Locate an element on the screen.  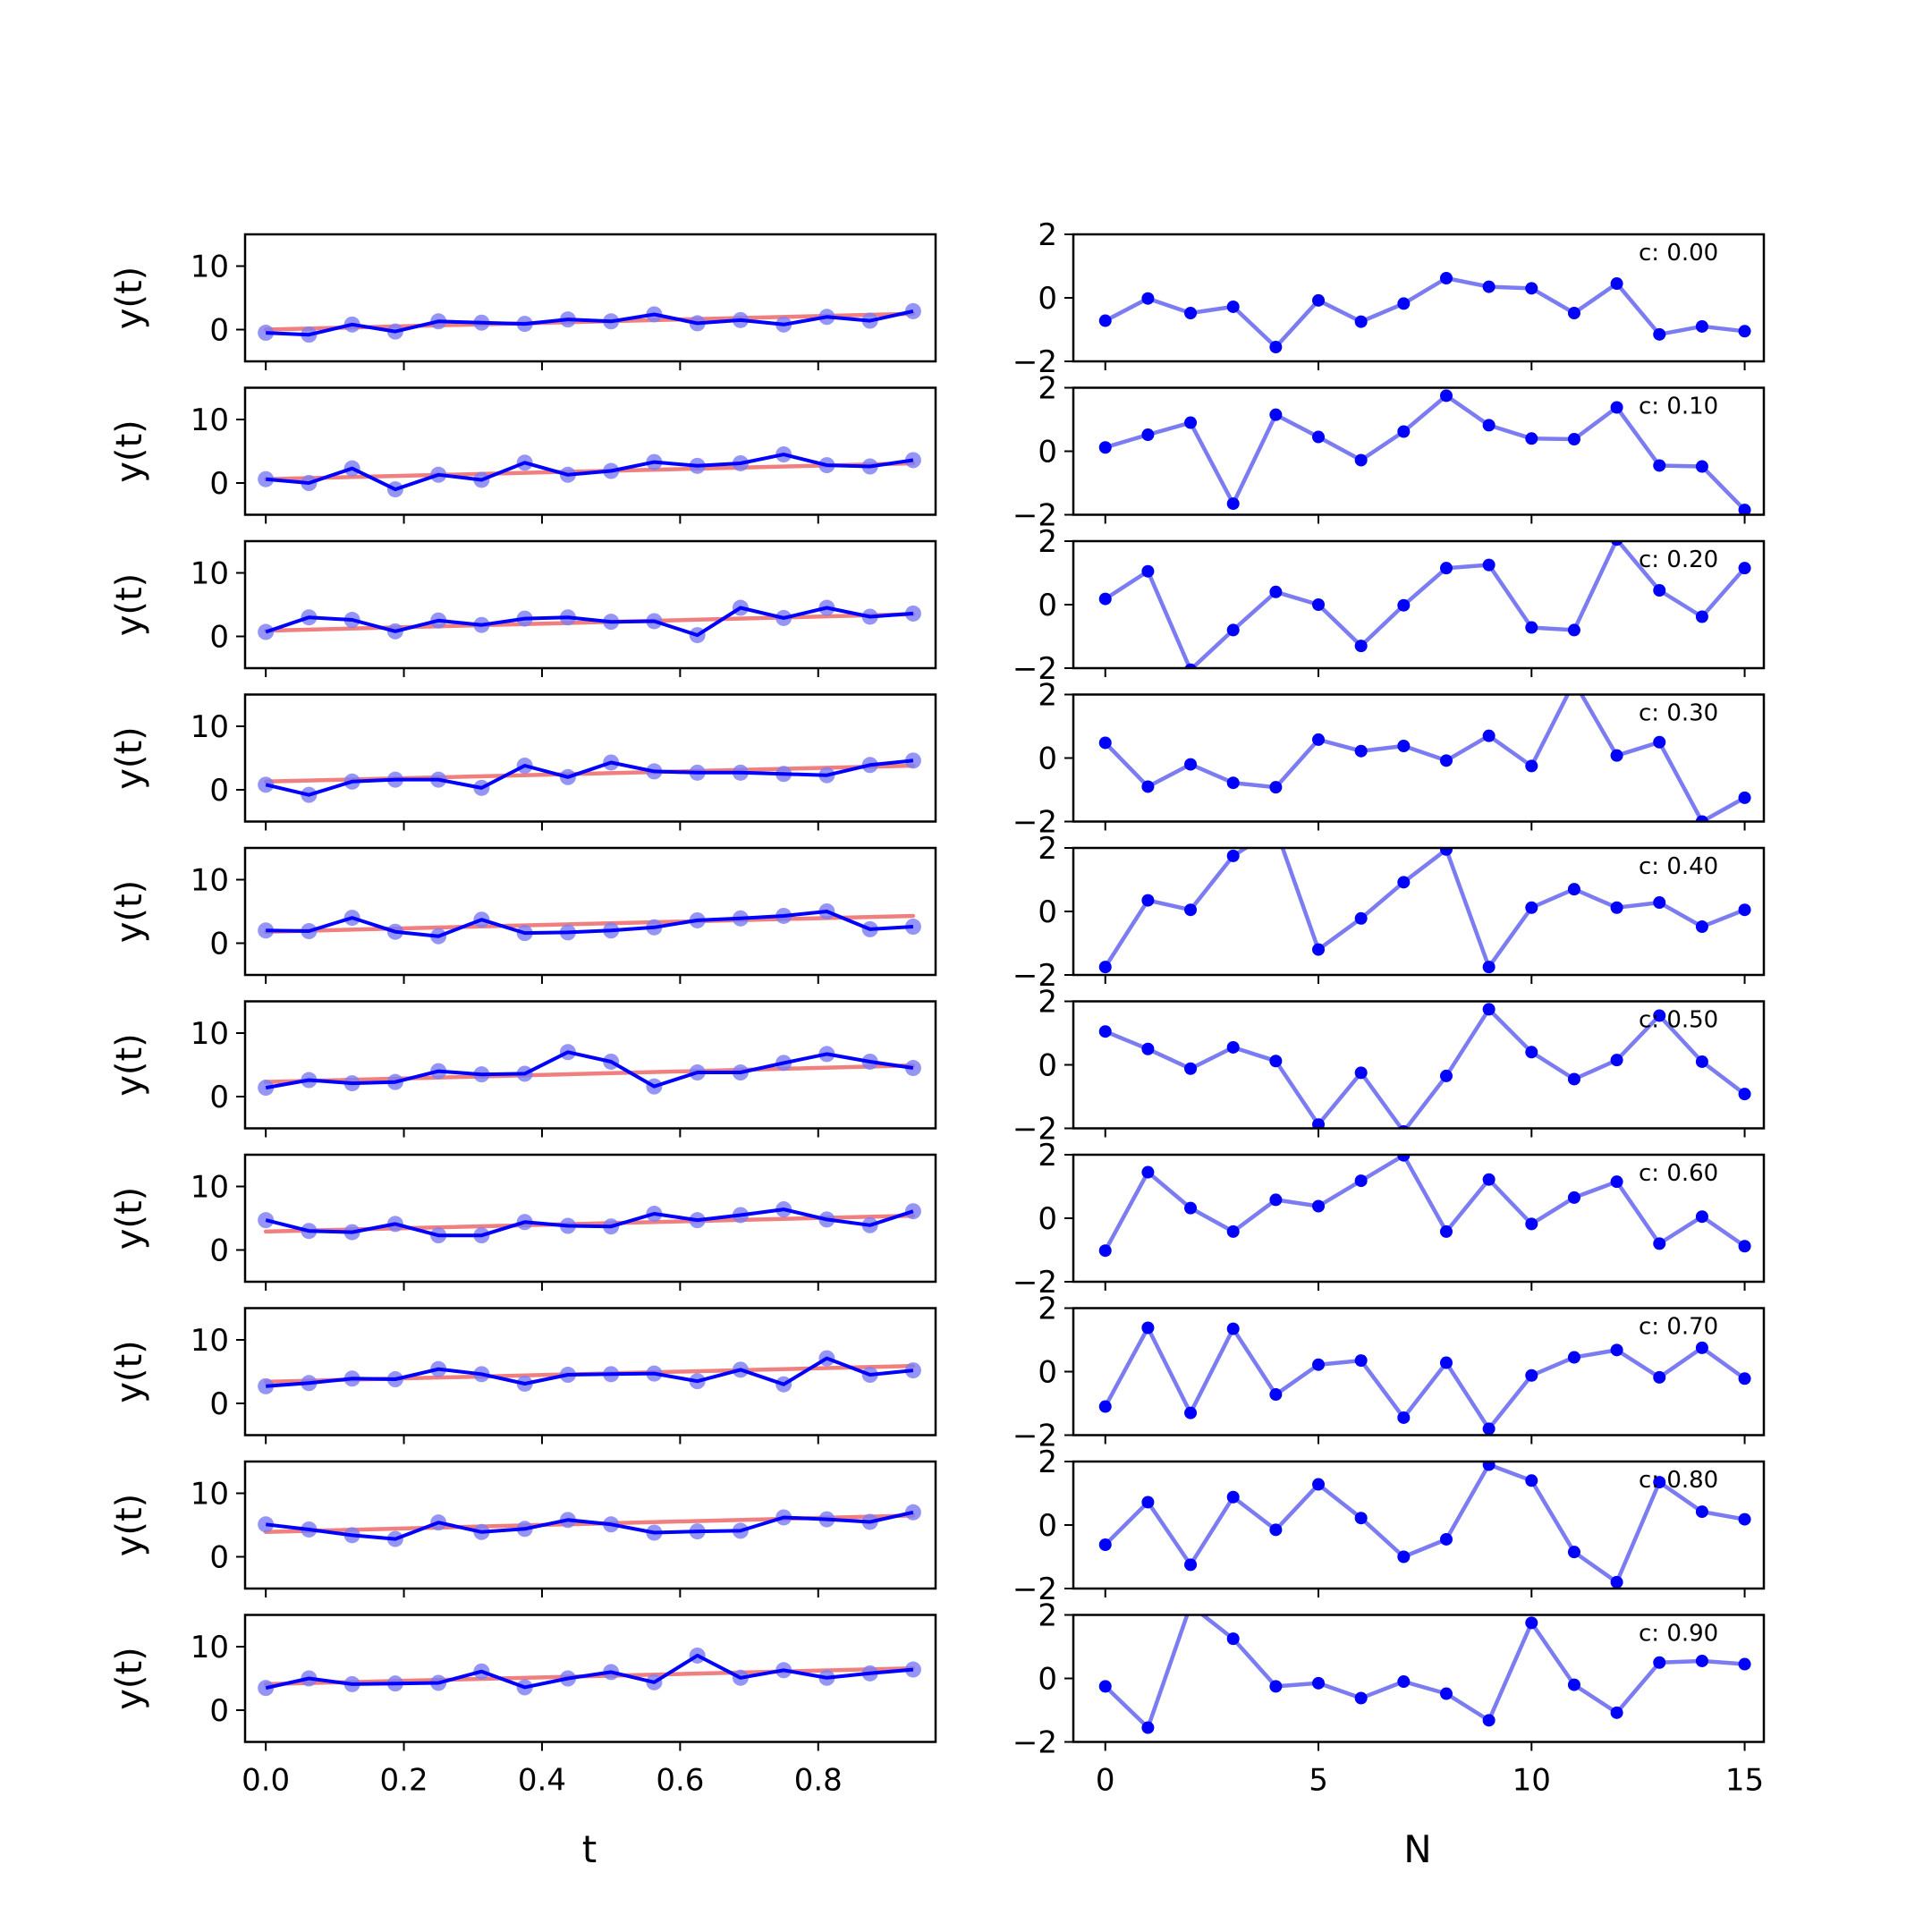
right-panel-5: −2 0 2 c: 0.50 is located at coordinates (1389, 1066).